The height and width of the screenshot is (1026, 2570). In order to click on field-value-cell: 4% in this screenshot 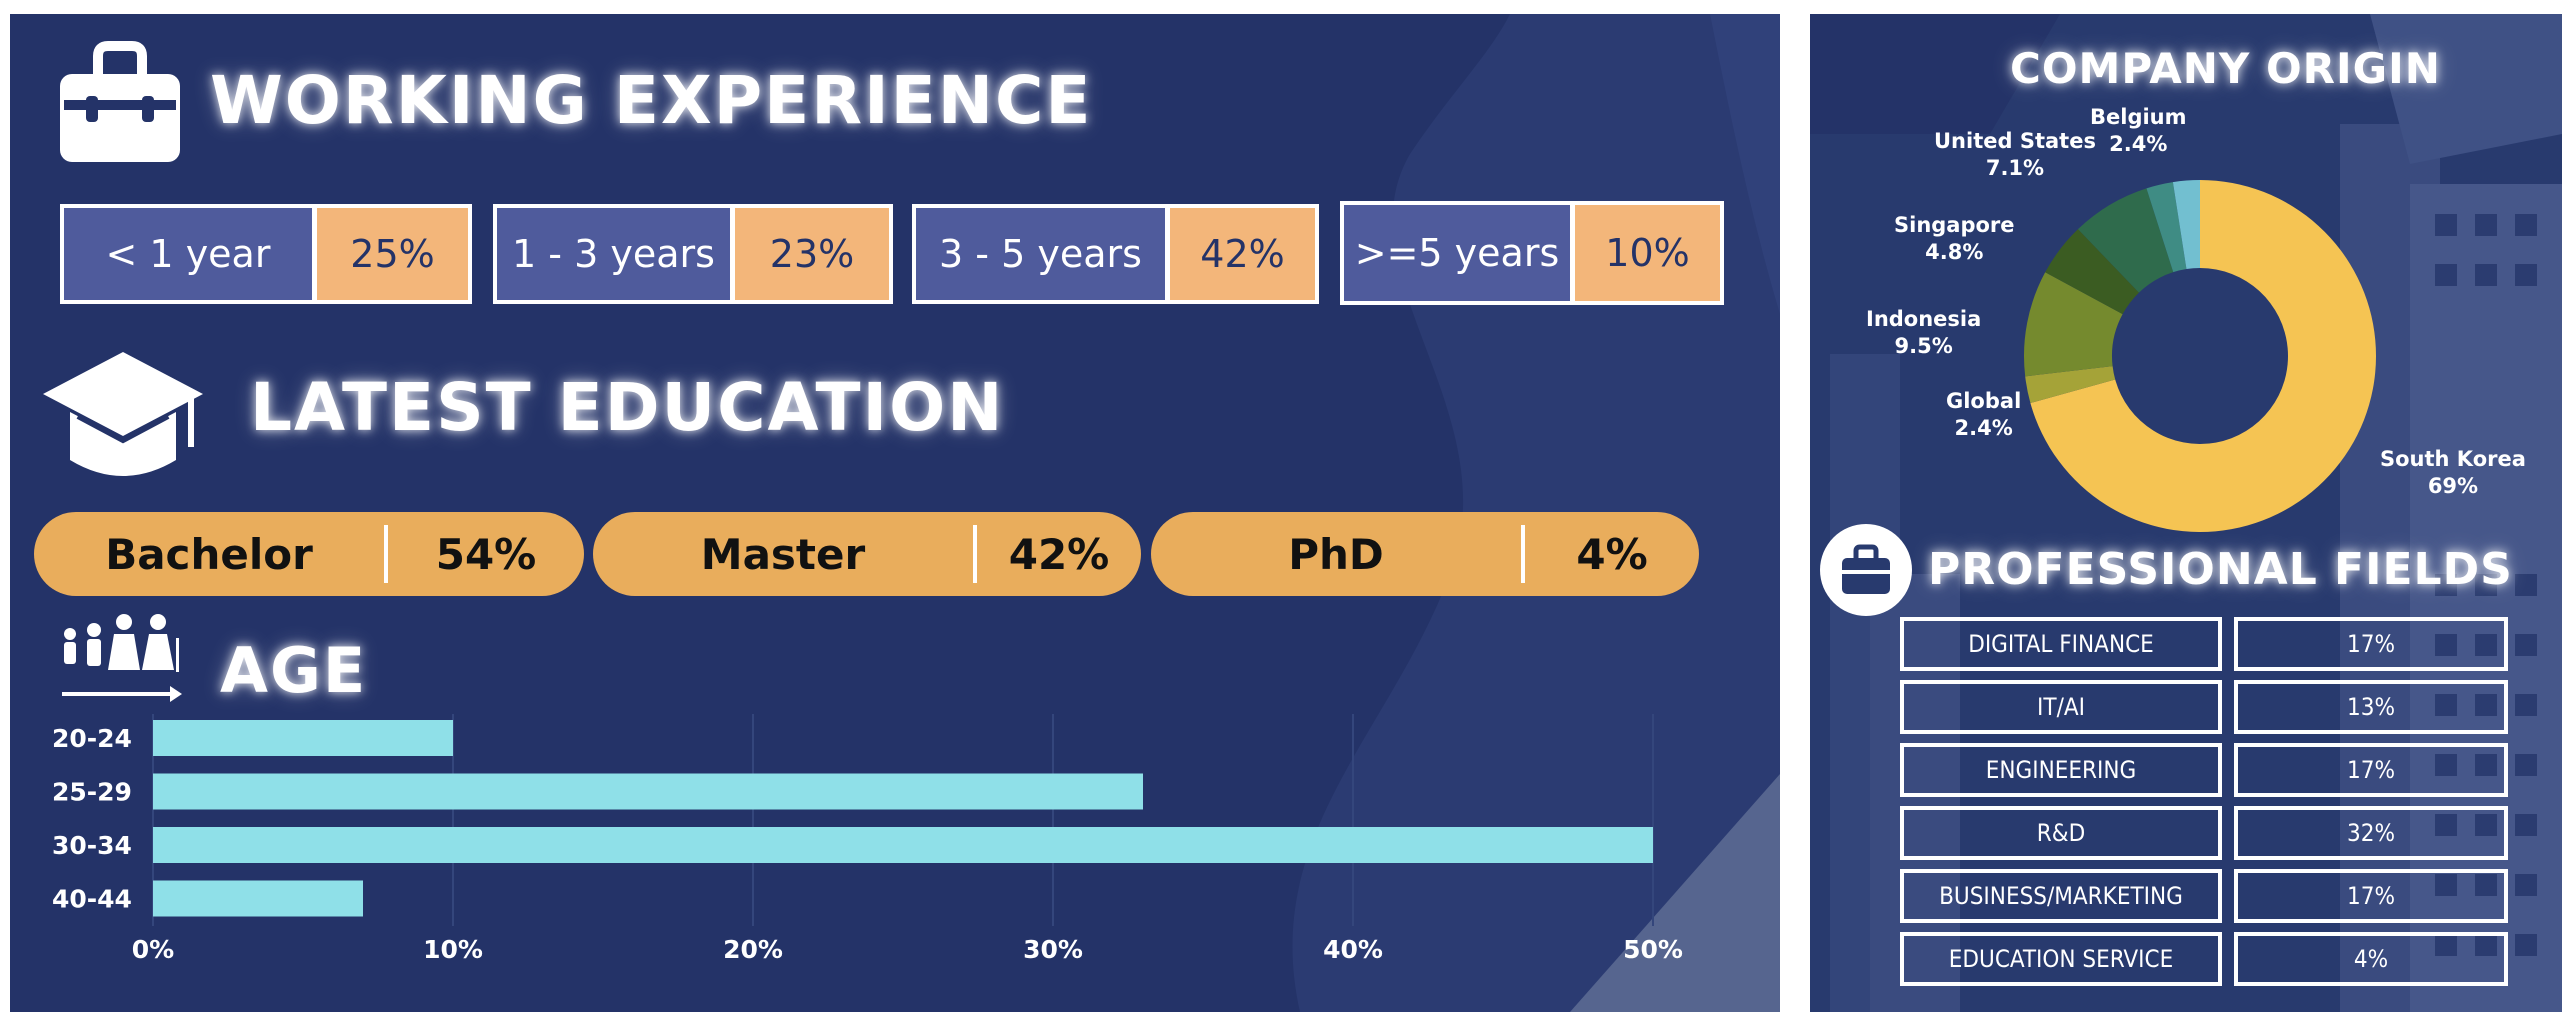, I will do `click(2371, 959)`.